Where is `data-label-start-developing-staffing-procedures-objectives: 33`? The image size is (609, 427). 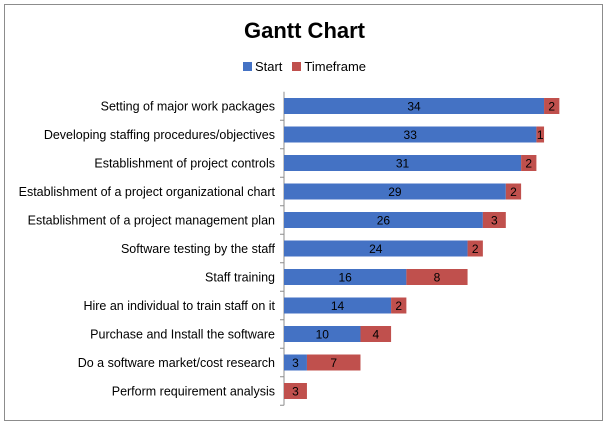
data-label-start-developing-staffing-procedures-objectives: 33 is located at coordinates (411, 135).